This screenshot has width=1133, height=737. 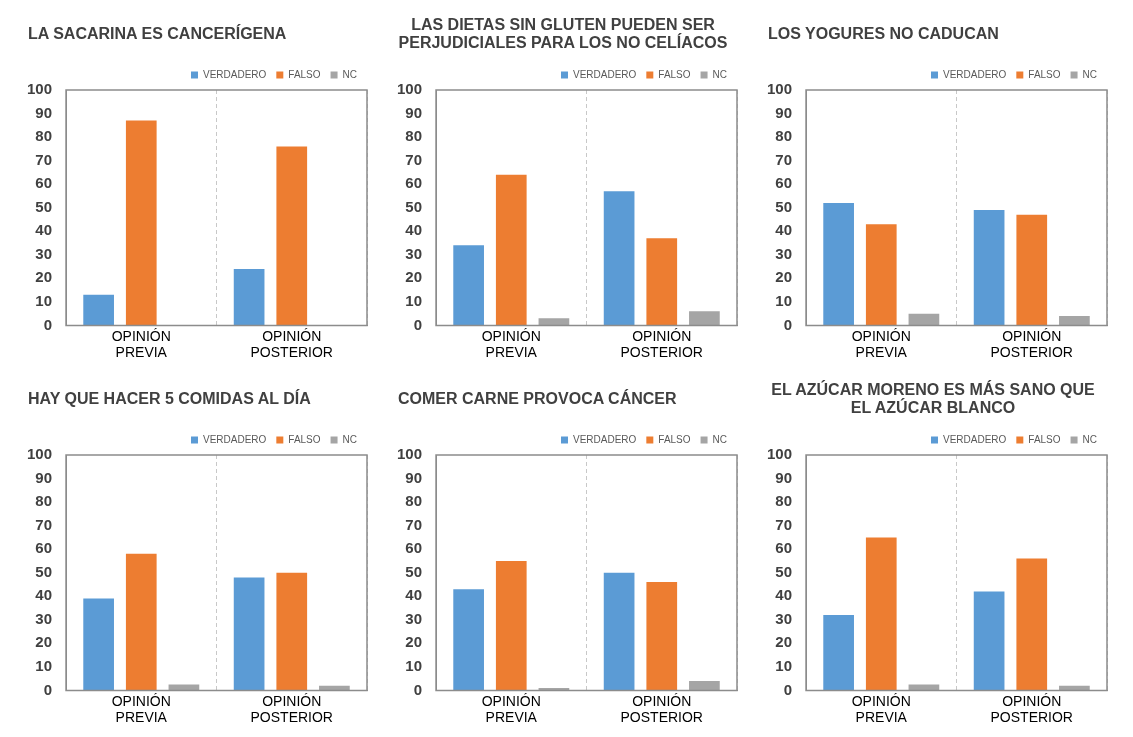 What do you see at coordinates (538, 398) in the screenshot?
I see `chart-title: COMER CARNE PROVOCA CÁNCER` at bounding box center [538, 398].